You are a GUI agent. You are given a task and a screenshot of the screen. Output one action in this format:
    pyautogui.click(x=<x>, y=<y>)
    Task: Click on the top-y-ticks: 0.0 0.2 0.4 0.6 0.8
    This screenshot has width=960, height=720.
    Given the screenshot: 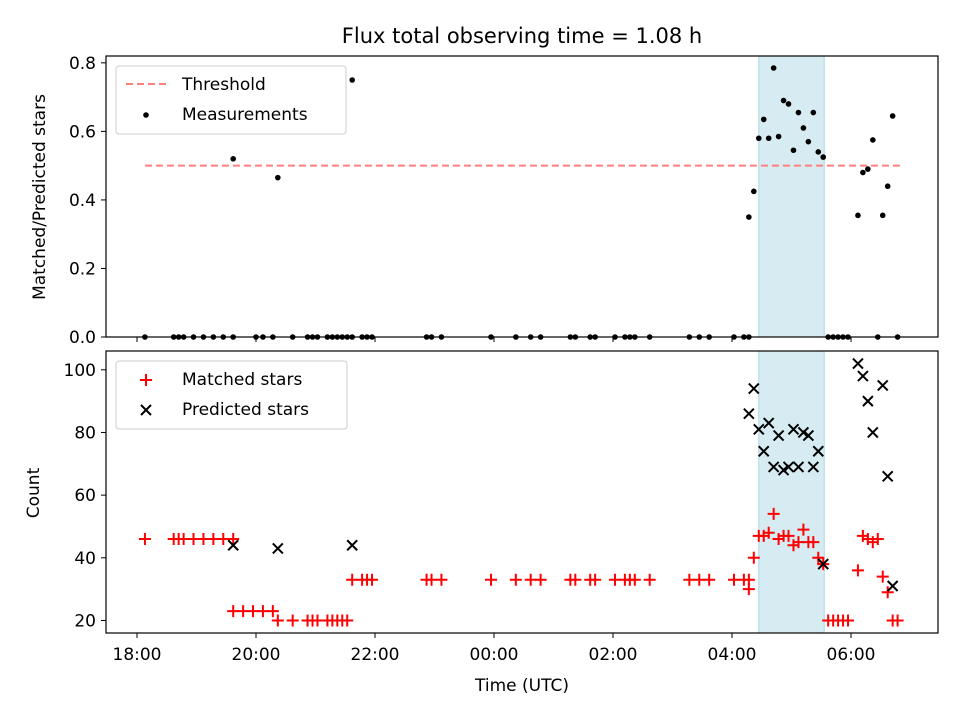 What is the action you would take?
    pyautogui.click(x=87, y=201)
    